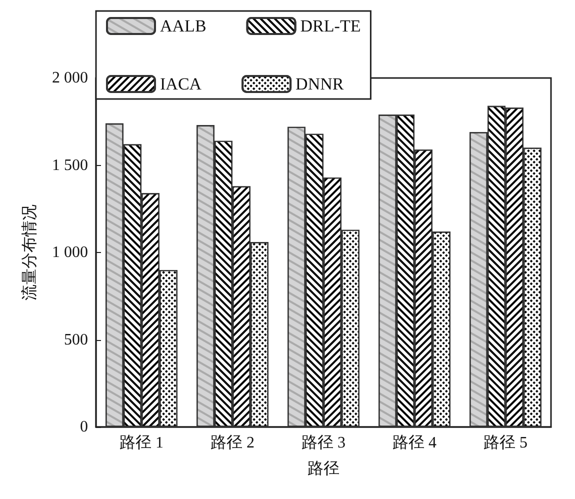  What do you see at coordinates (142, 443) in the screenshot?
I see `x-tick-label: 路径 1` at bounding box center [142, 443].